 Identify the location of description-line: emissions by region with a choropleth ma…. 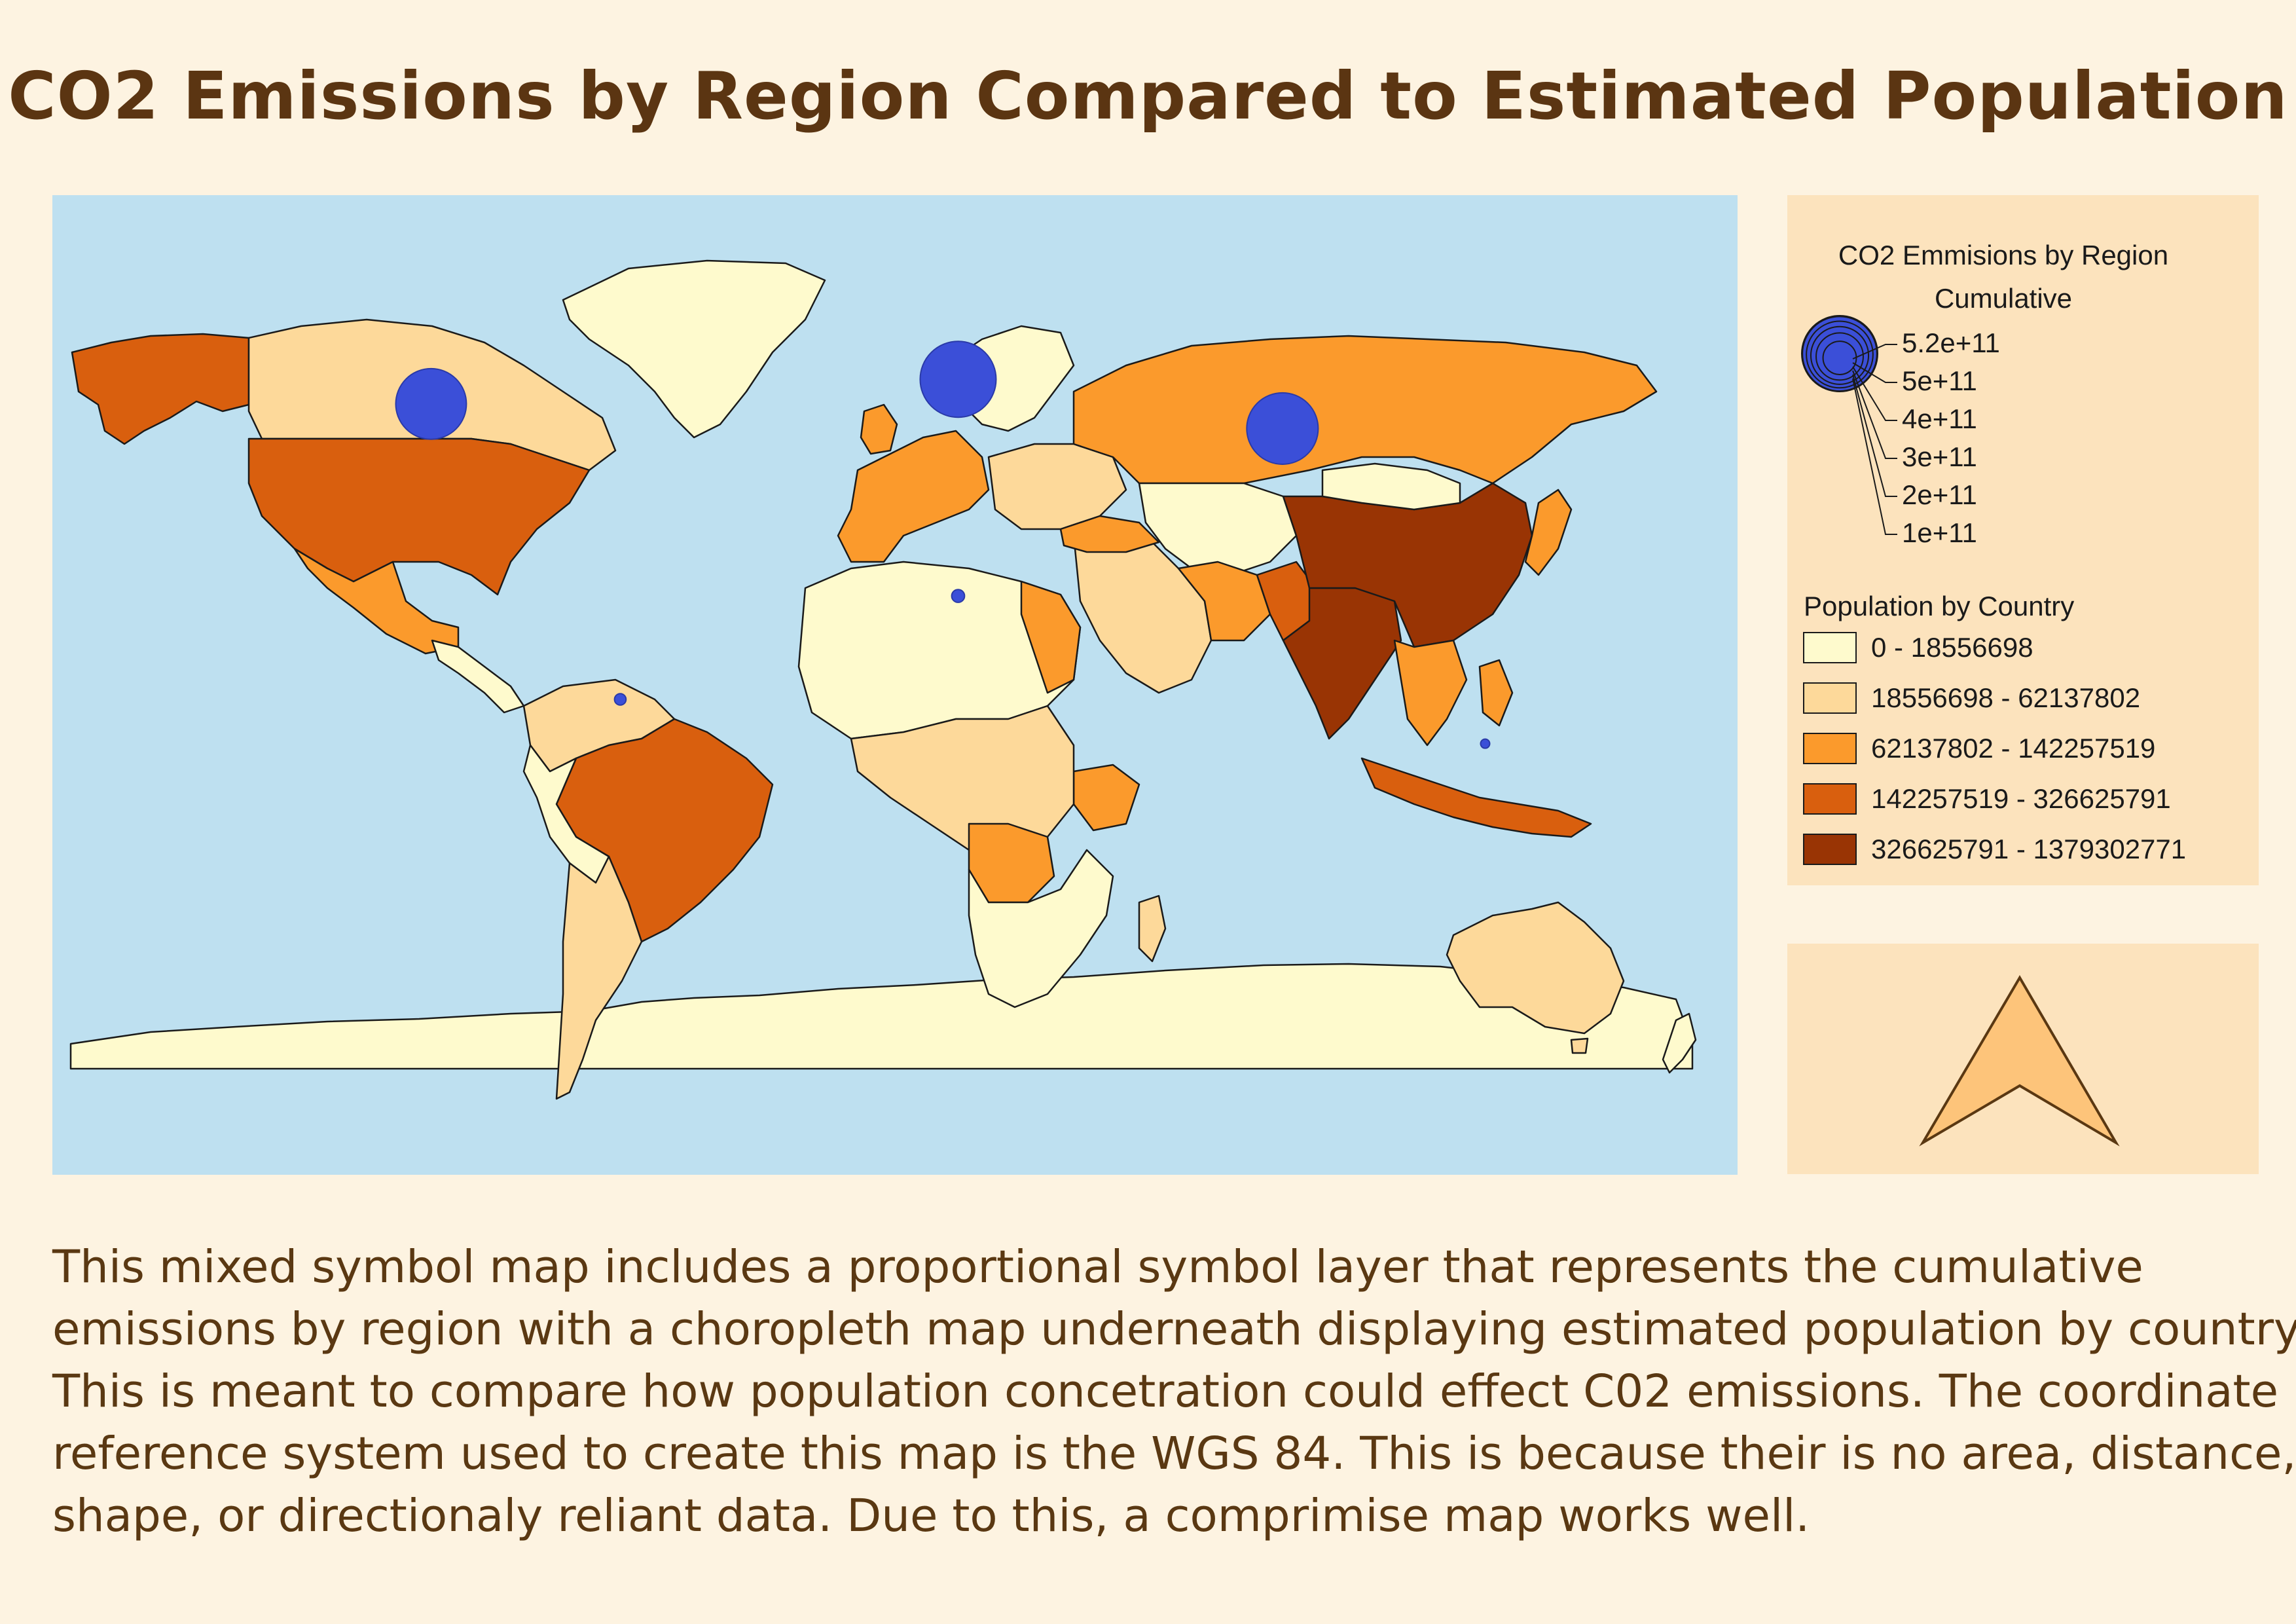
(1174, 1329).